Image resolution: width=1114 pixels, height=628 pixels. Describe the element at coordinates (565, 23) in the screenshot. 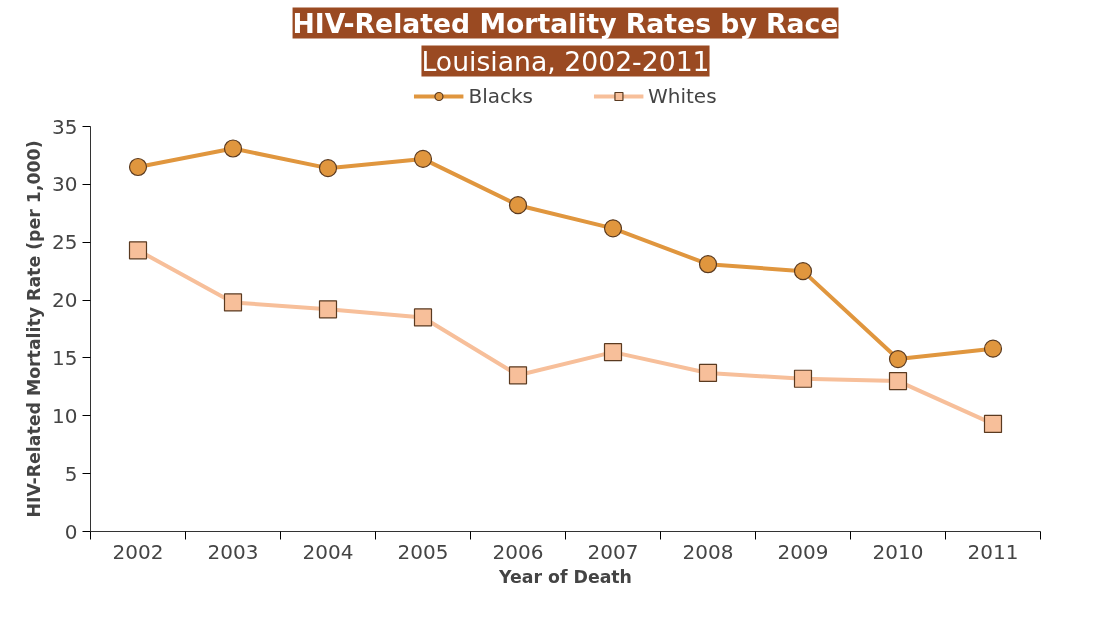

I see `chart-title: HIV-Related Mortality Rates by Race` at that location.